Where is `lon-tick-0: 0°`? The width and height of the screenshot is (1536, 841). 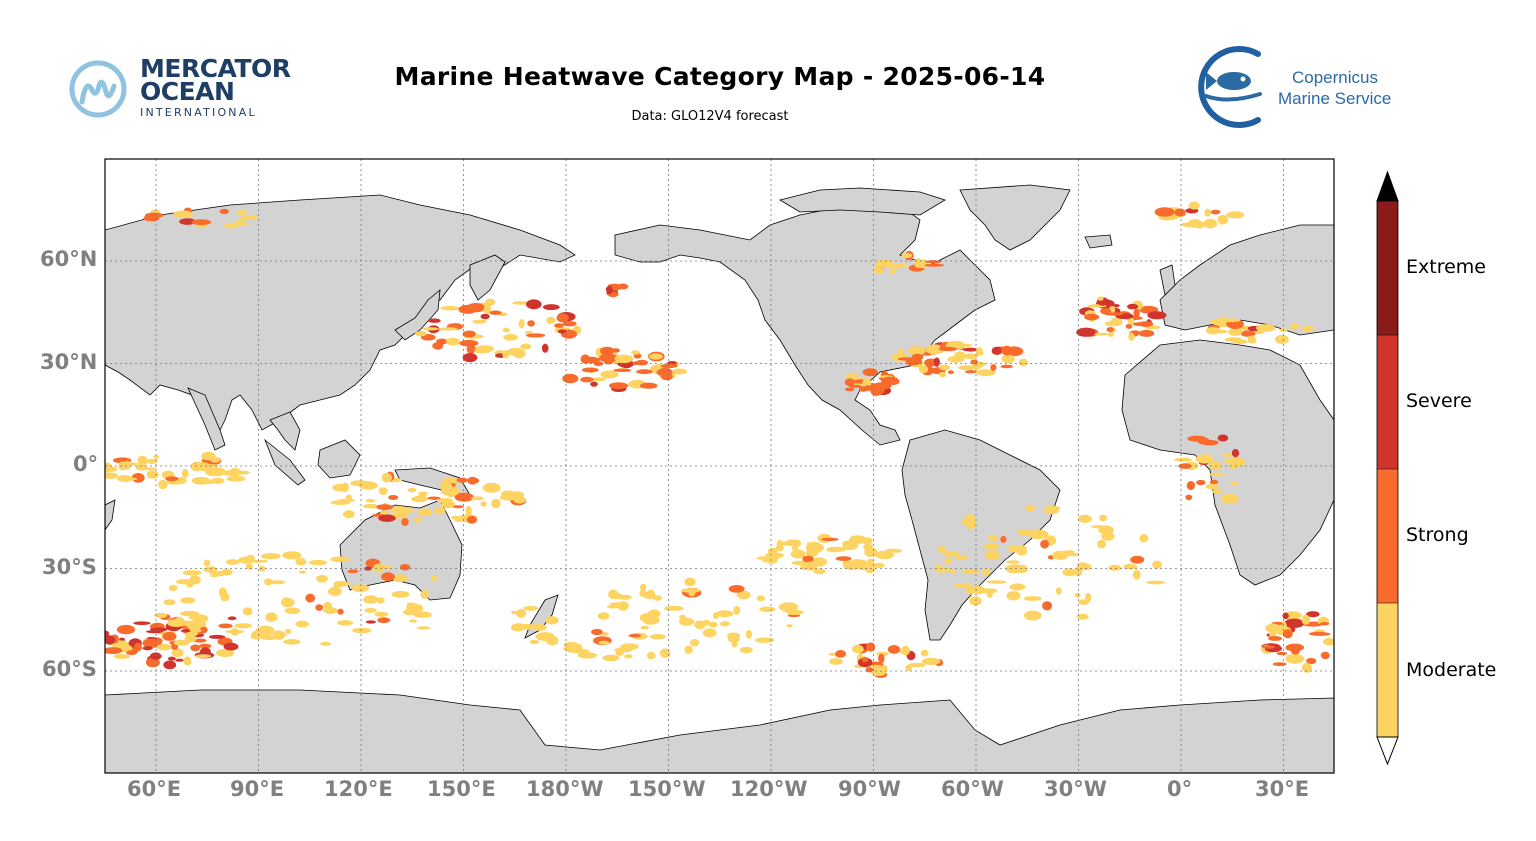 lon-tick-0: 0° is located at coordinates (1180, 789).